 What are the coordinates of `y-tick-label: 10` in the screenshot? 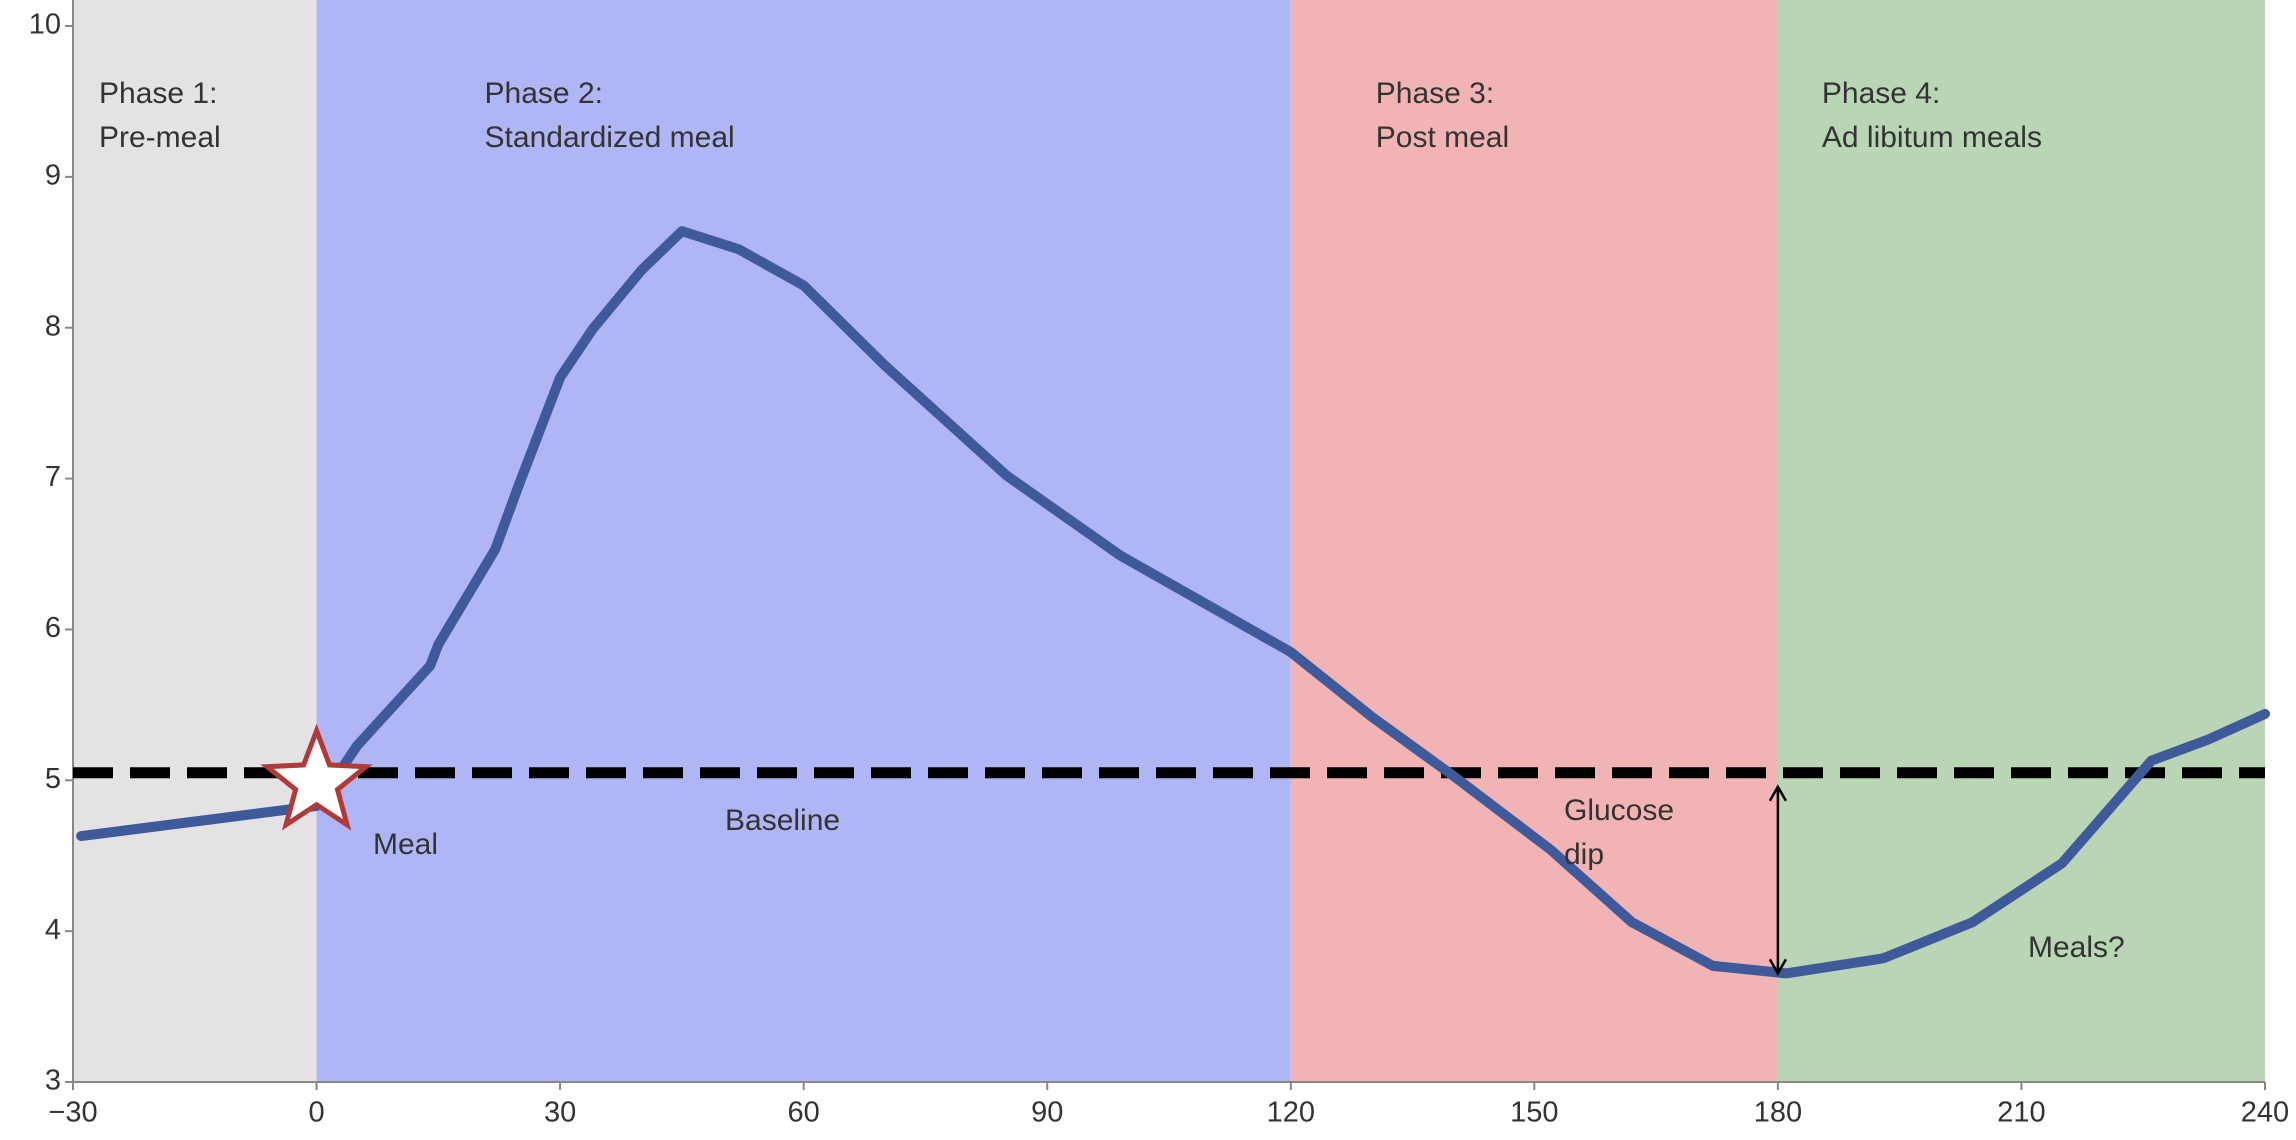 It's located at (45, 25).